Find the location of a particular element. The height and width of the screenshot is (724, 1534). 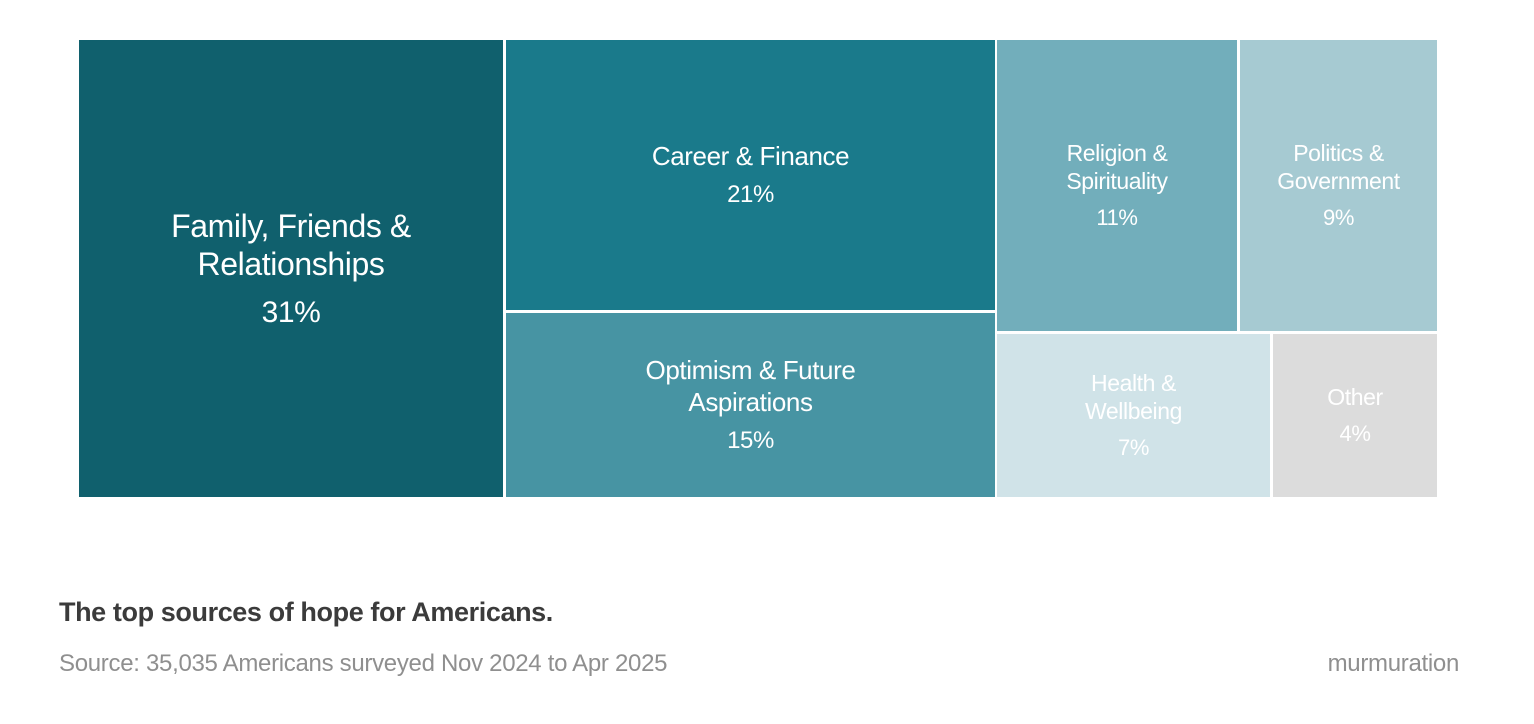

treemap-tile-optimism-future-aspirations: Optimism & Future Aspirations 15% is located at coordinates (750, 405).